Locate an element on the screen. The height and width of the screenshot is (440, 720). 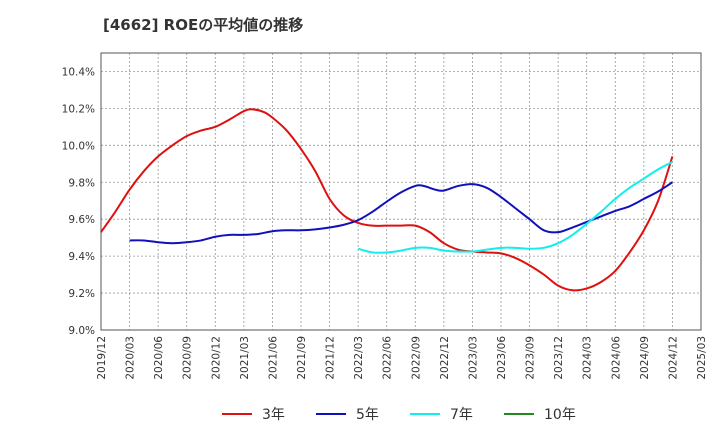
y-tick-label: 9.6% is located at coordinates (81, 220).